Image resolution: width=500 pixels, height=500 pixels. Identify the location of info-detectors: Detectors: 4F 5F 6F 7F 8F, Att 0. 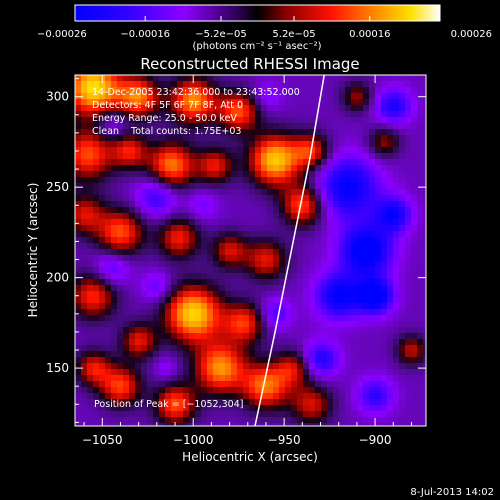
(167, 105).